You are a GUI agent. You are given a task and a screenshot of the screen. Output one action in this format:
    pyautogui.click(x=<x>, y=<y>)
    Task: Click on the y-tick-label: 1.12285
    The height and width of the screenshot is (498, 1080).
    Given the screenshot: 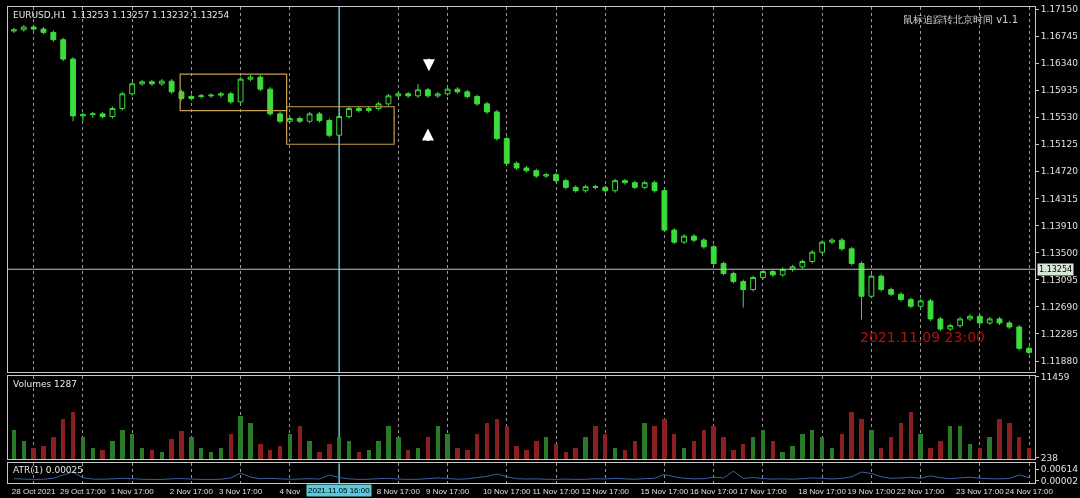 What is the action you would take?
    pyautogui.click(x=1059, y=334)
    